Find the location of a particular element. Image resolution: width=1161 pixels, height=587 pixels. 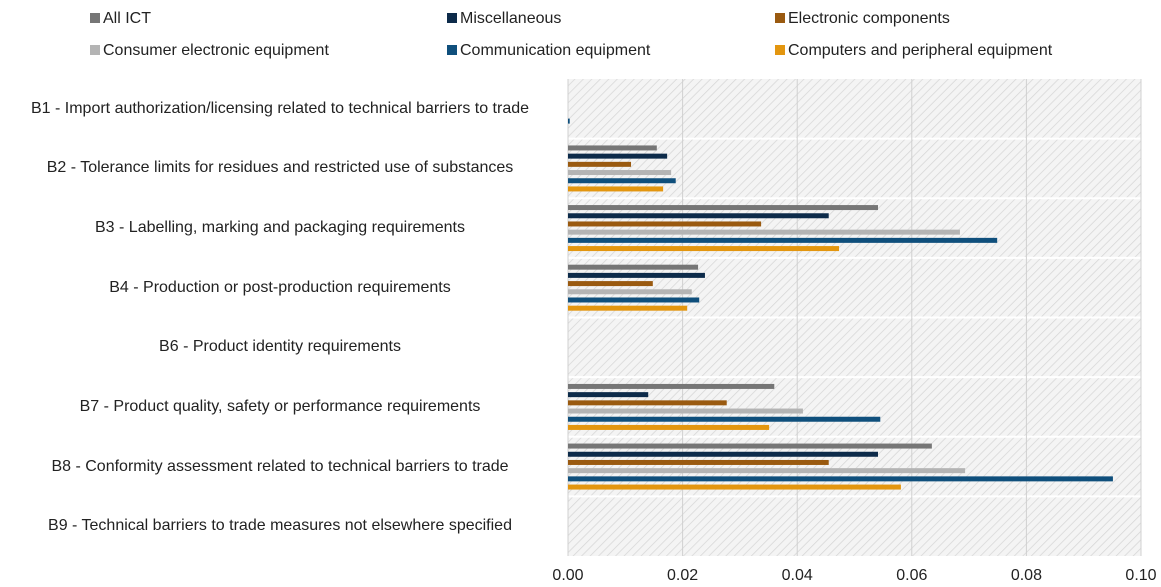

category-label-box: B6 - Product identity requirements is located at coordinates (280, 348).